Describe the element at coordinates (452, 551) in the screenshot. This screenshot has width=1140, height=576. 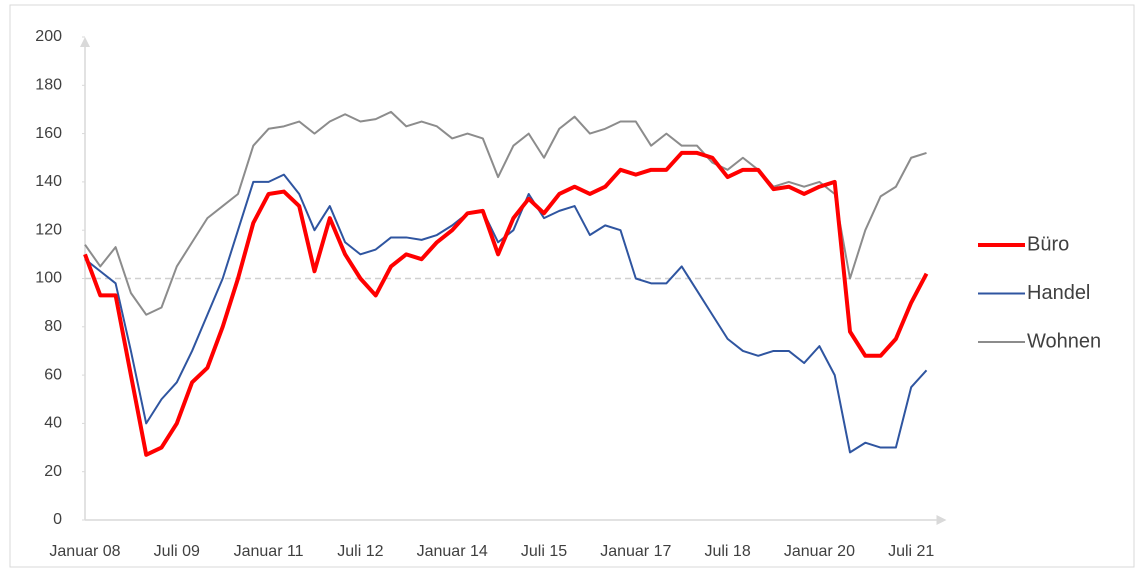
I see `x-tick-label: Januar 14` at that location.